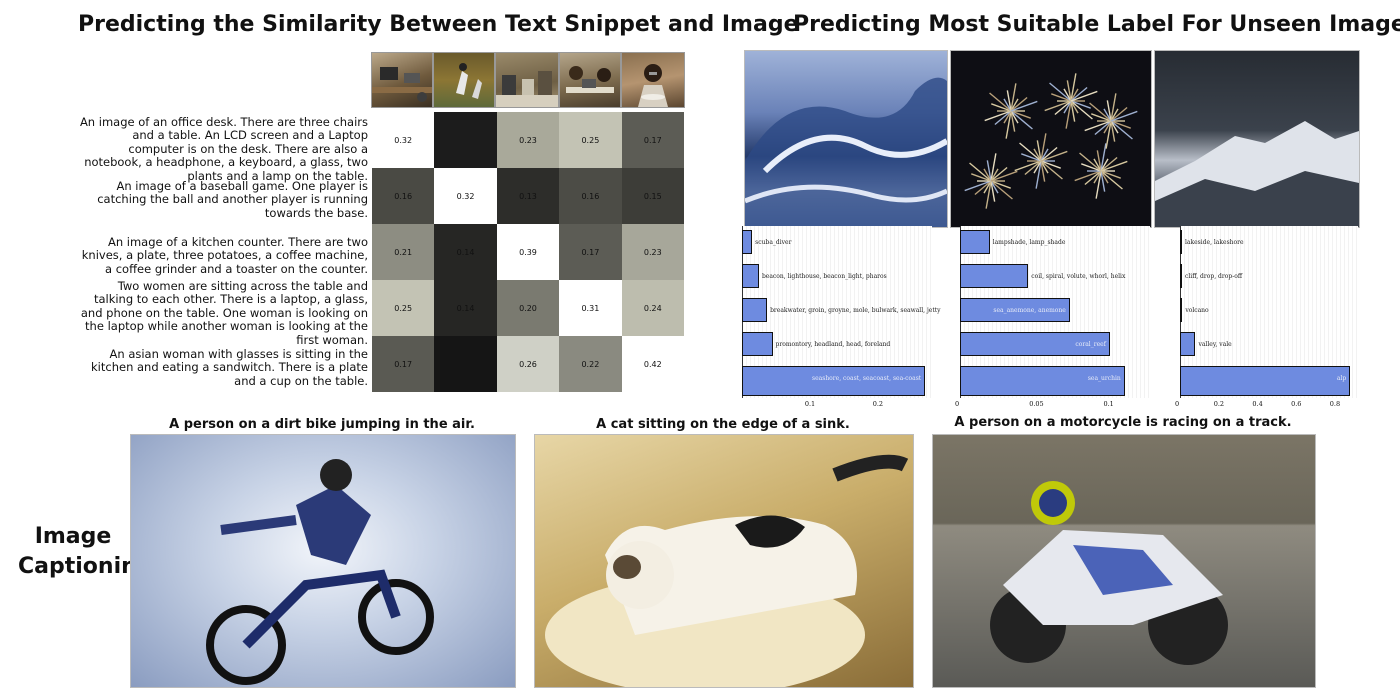 This screenshot has width=1400, height=700. Describe the element at coordinates (1197, 310) in the screenshot. I see `label-bar-text: volcano` at that location.